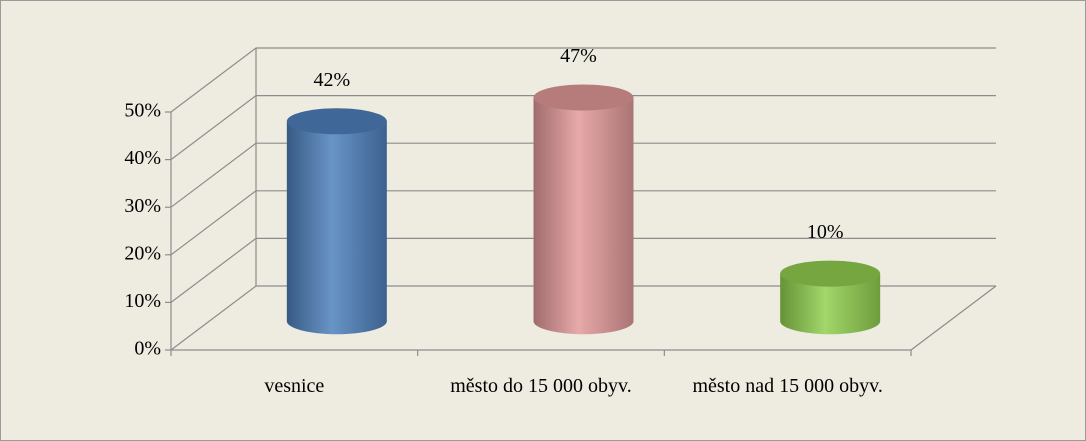  What do you see at coordinates (142, 206) in the screenshot?
I see `y-tick-label: 30%` at bounding box center [142, 206].